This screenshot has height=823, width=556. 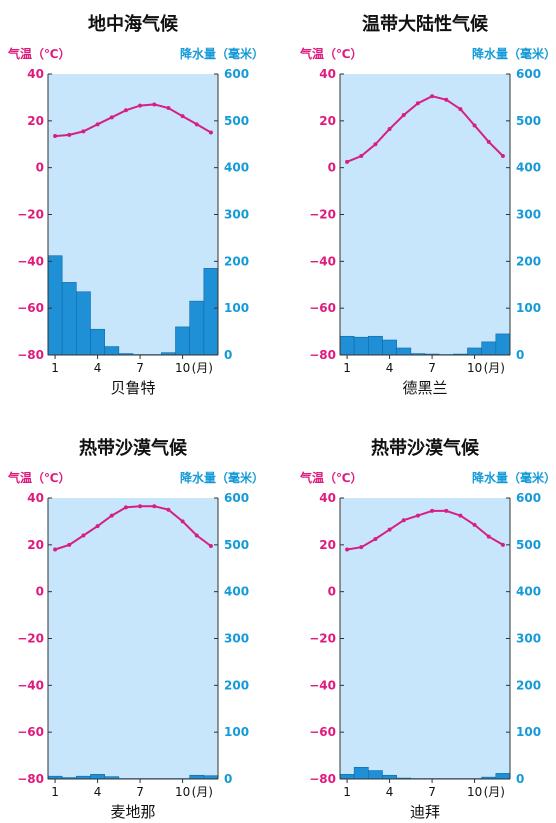 What do you see at coordinates (424, 388) in the screenshot?
I see `city-name: 德黑兰` at bounding box center [424, 388].